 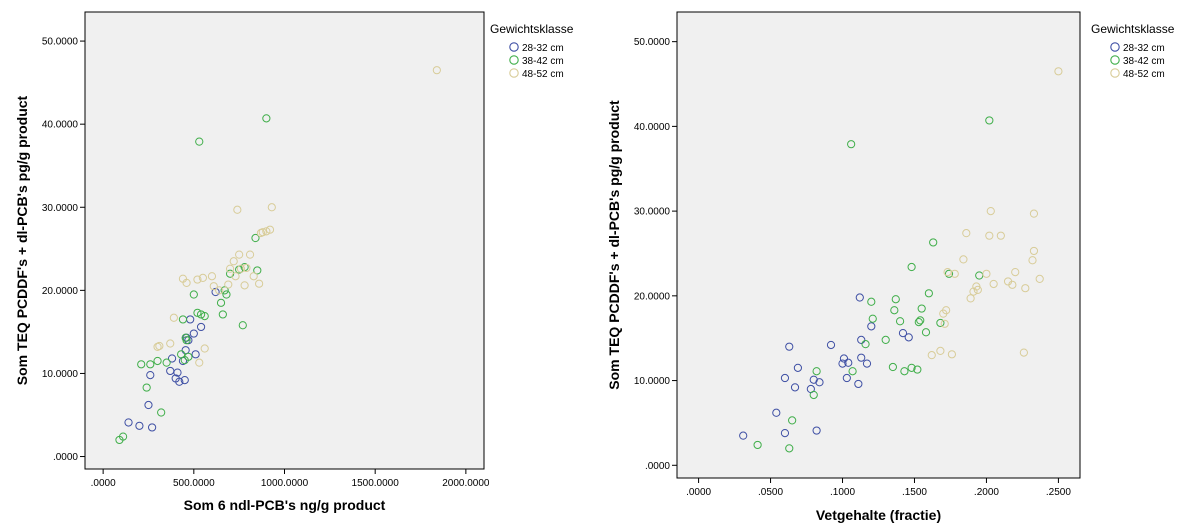 What do you see at coordinates (194, 483) in the screenshot?
I see `x-tick-label: 500.0000` at bounding box center [194, 483].